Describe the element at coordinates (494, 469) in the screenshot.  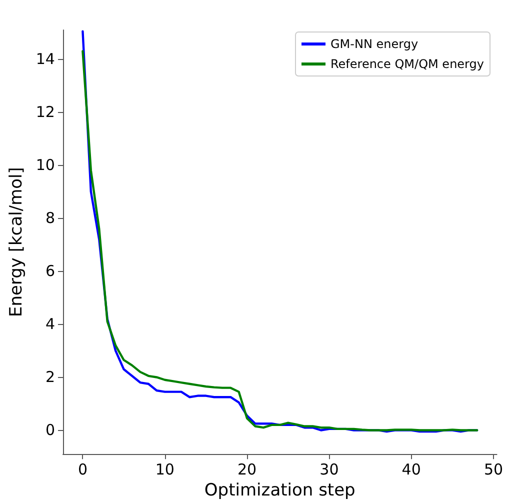
I see `x-tick-label: 50` at that location.